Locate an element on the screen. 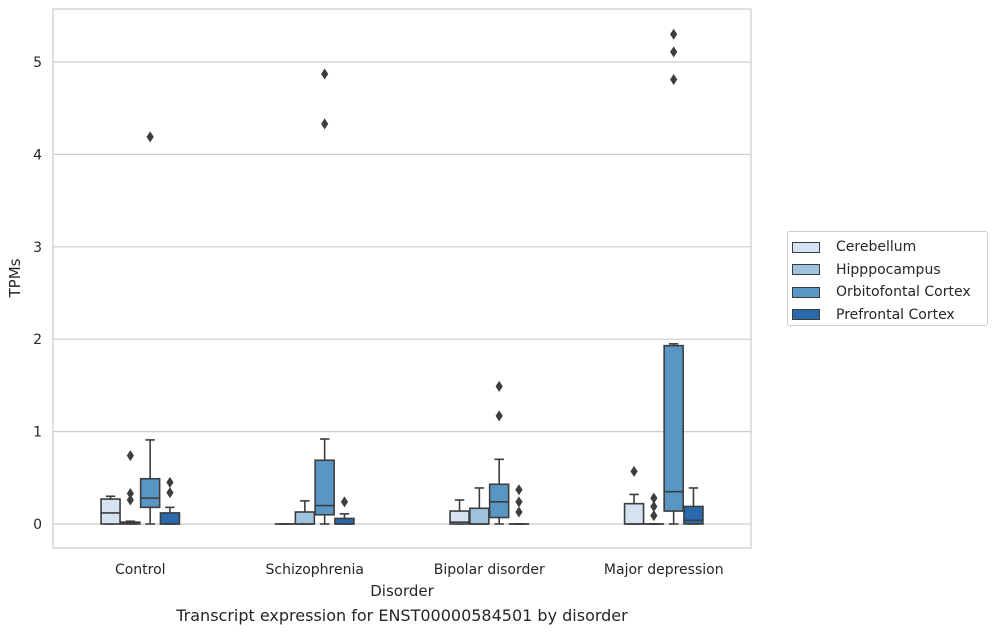 Image resolution: width=999 pixels, height=634 pixels. legend-item: Orbitofontal Cortex is located at coordinates (889, 292).